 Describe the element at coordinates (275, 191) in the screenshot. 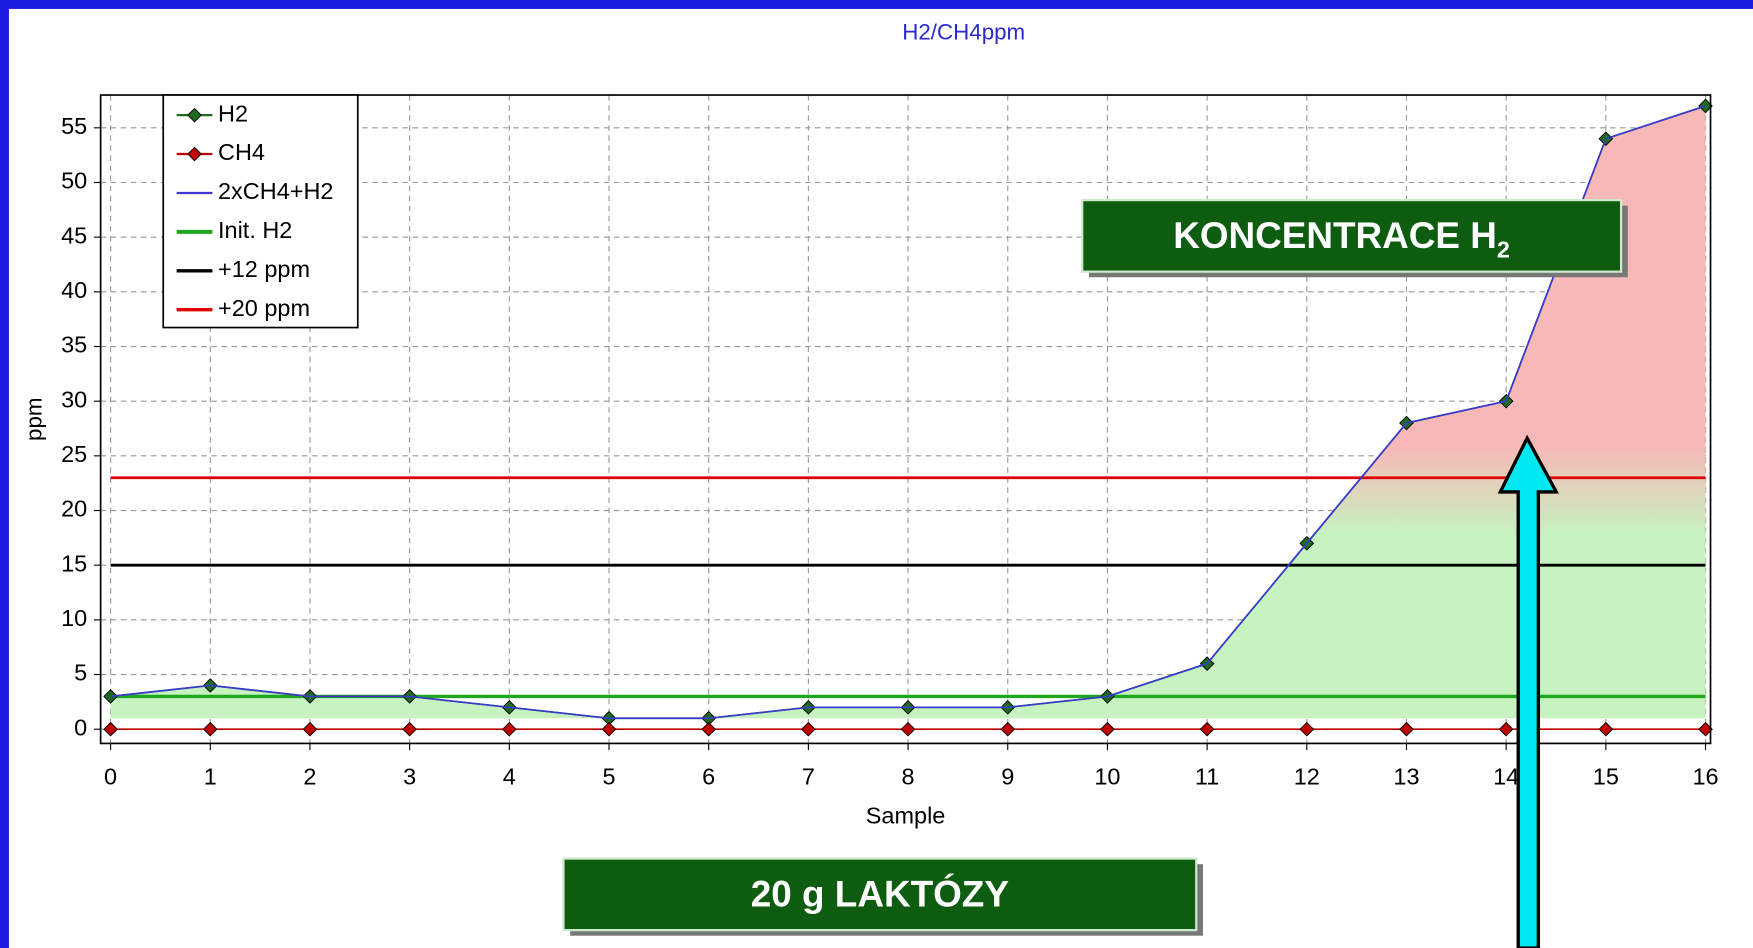

I see `legend-label: 2xCH4+H2` at that location.